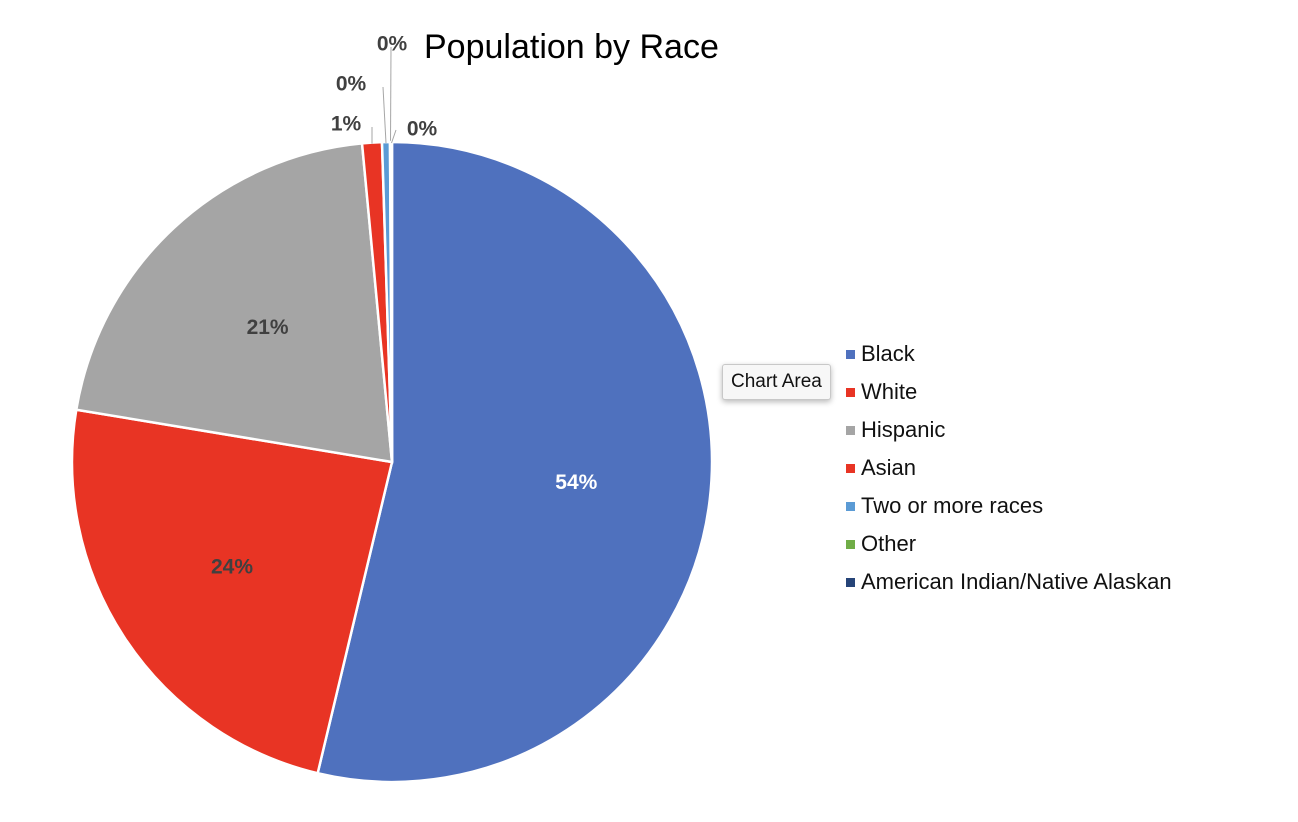 This screenshot has height=822, width=1298. I want to click on chart-area-tooltip: Chart Area, so click(776, 382).